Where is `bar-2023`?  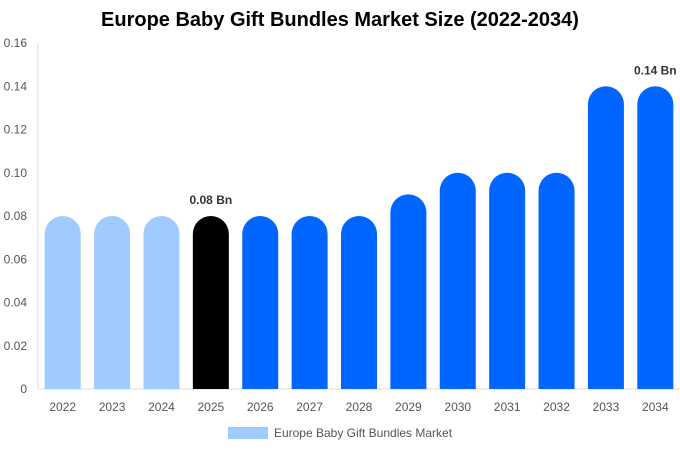
bar-2023 is located at coordinates (112, 302).